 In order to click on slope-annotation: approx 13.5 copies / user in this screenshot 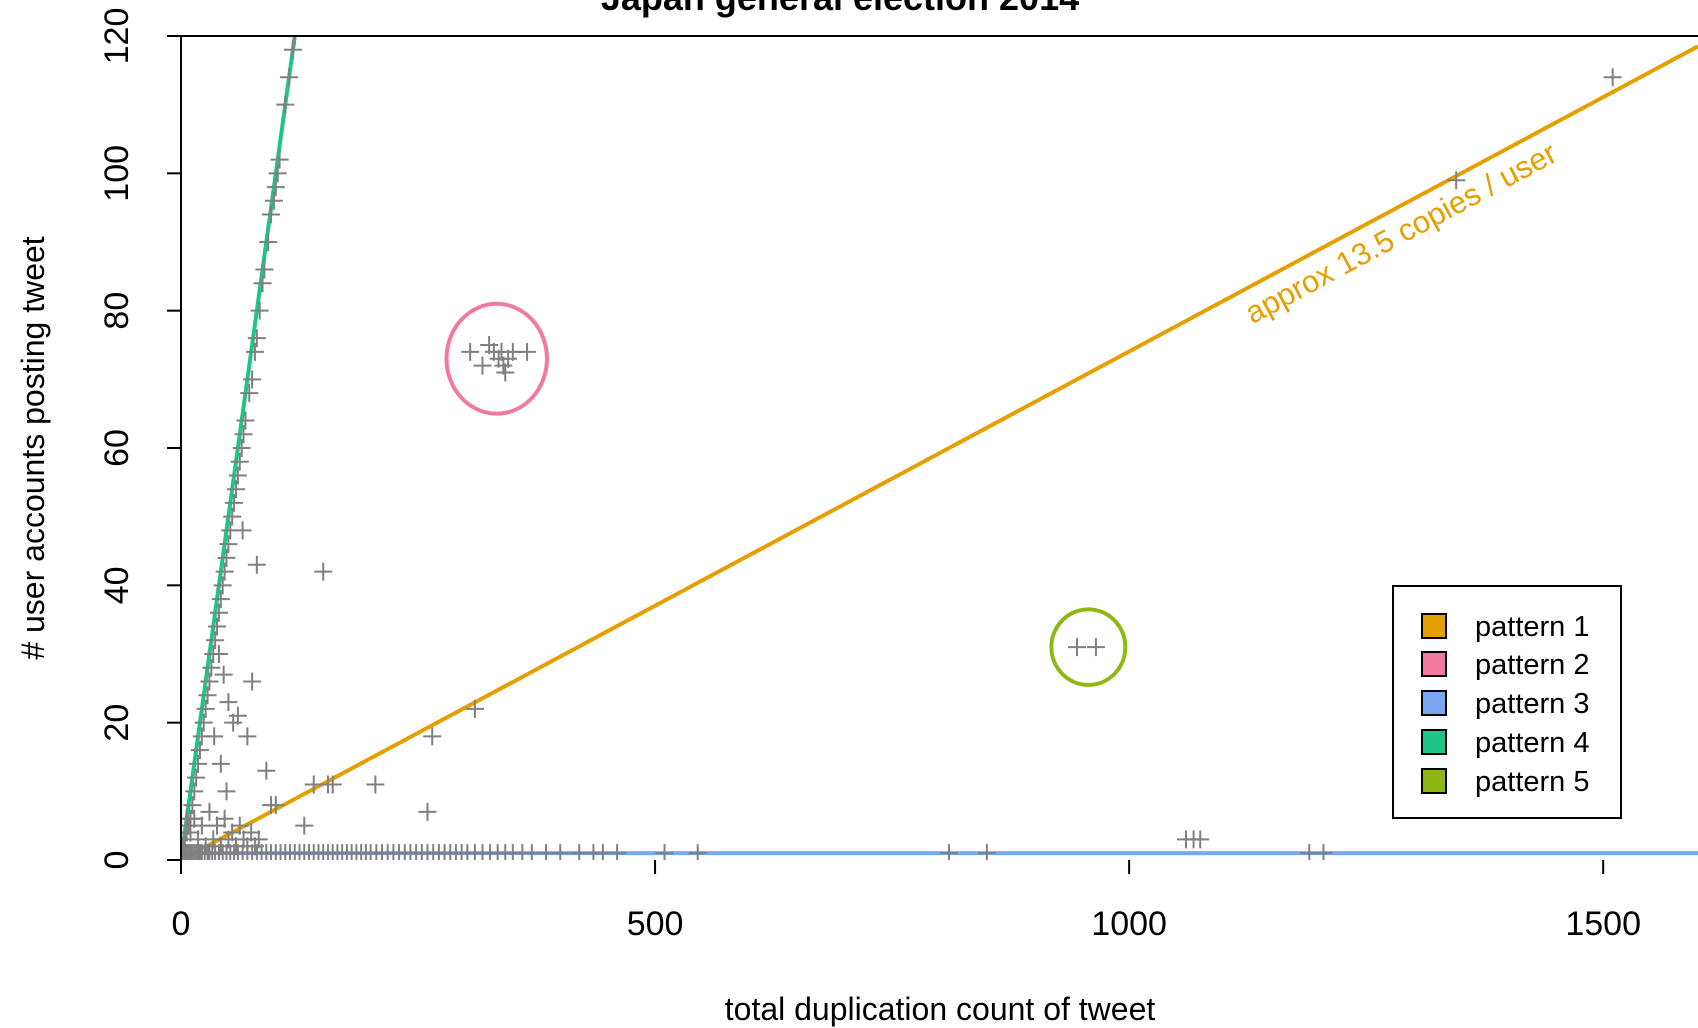, I will do `click(1400, 232)`.